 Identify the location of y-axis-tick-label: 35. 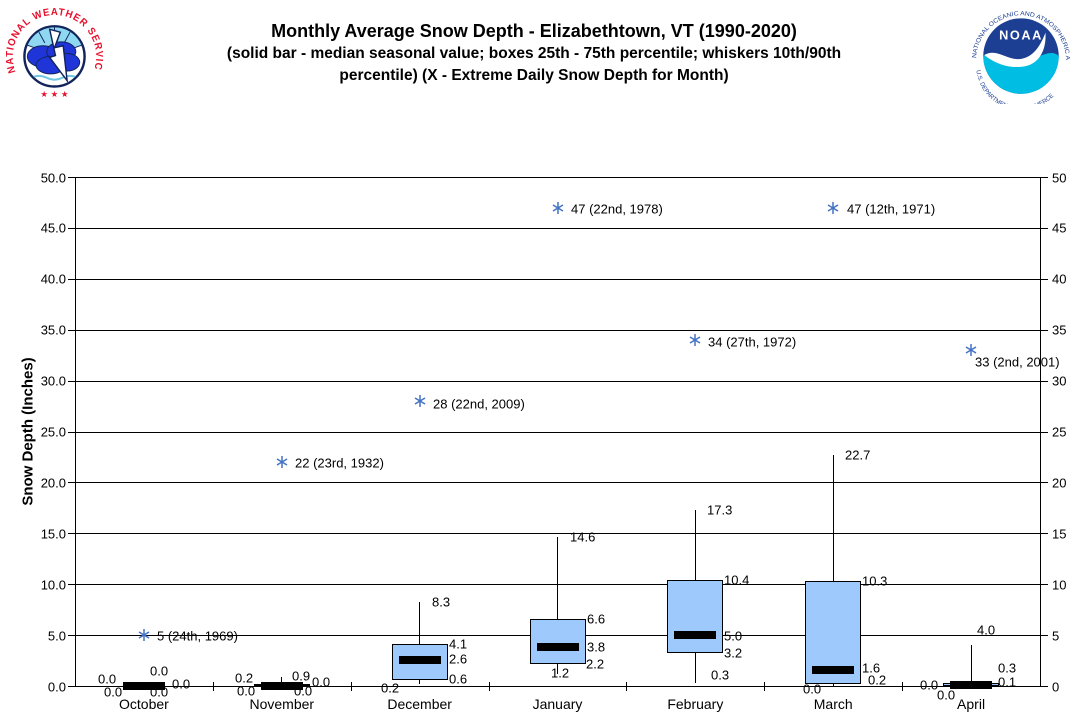
(1059, 330).